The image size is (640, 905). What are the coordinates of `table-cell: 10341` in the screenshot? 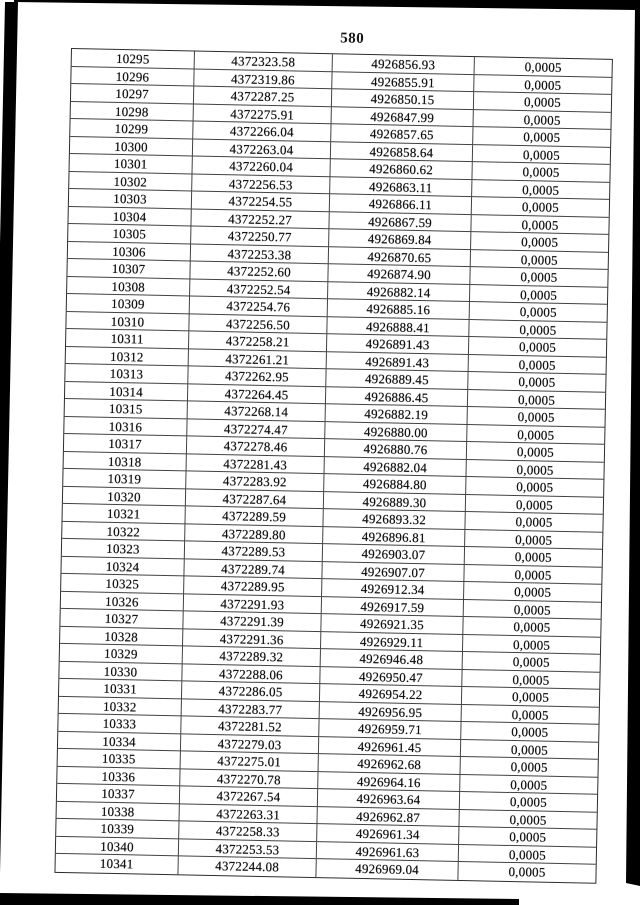 It's located at (117, 863).